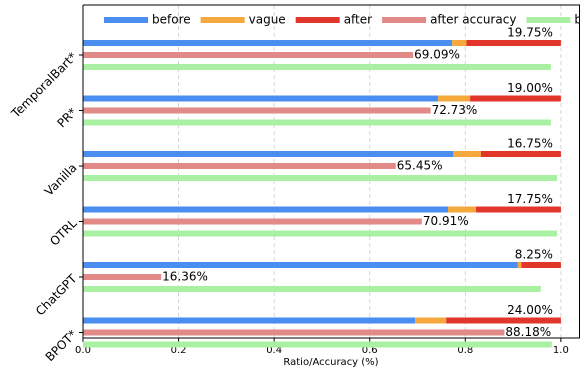 The image size is (580, 371). What do you see at coordinates (528, 332) in the screenshot?
I see `value-label: 88.18%` at bounding box center [528, 332].